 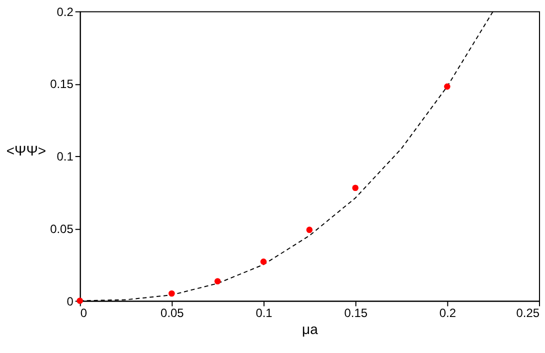 I want to click on x-tick-label: 0.25, so click(x=528, y=313).